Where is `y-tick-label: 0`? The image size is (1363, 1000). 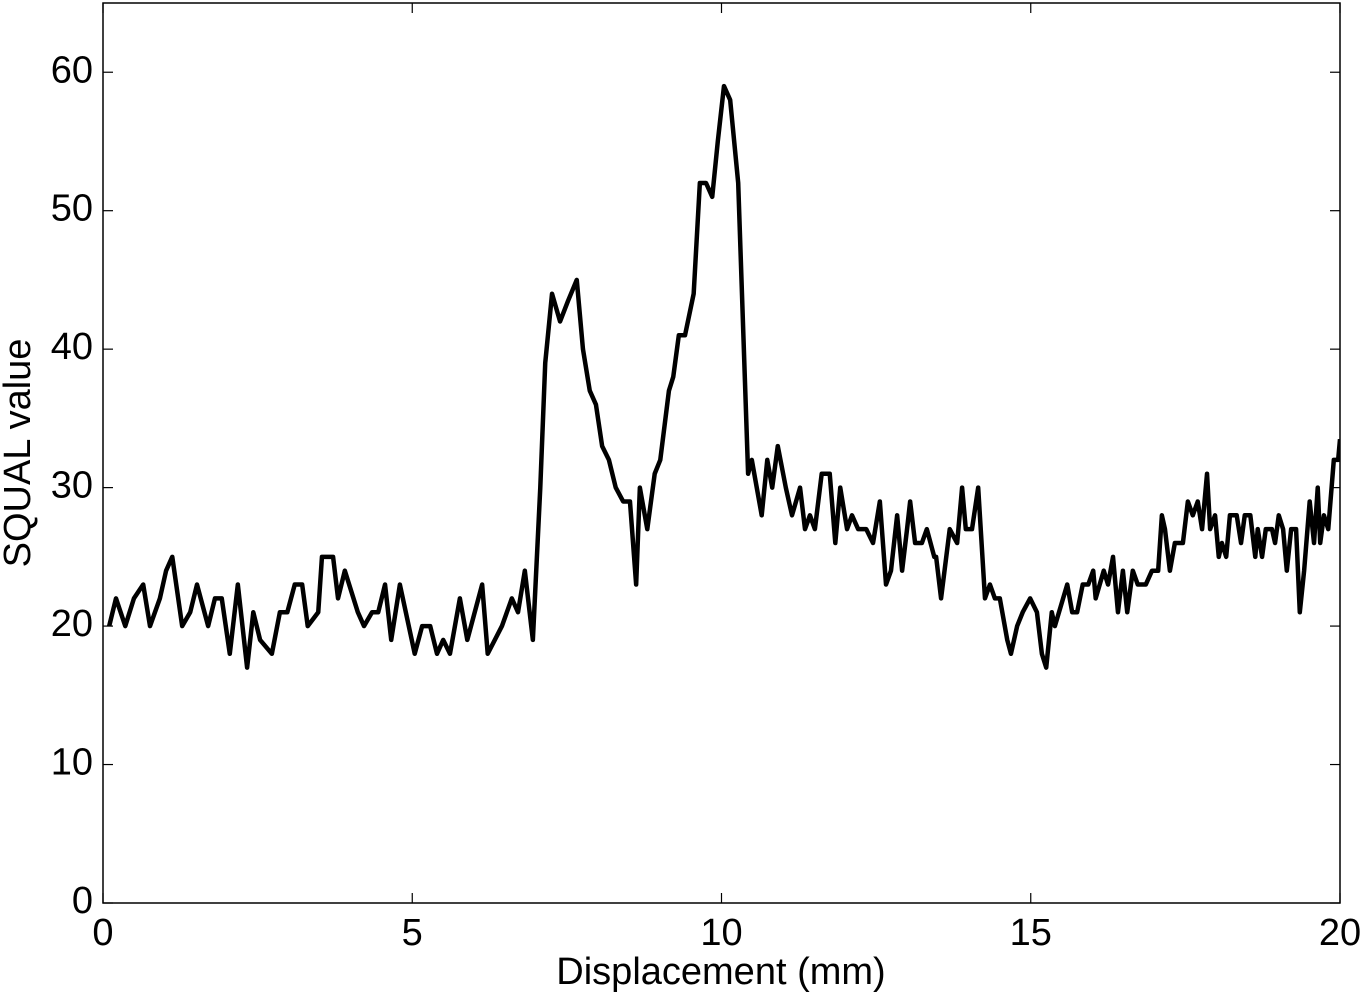 y-tick-label: 0 is located at coordinates (82, 901).